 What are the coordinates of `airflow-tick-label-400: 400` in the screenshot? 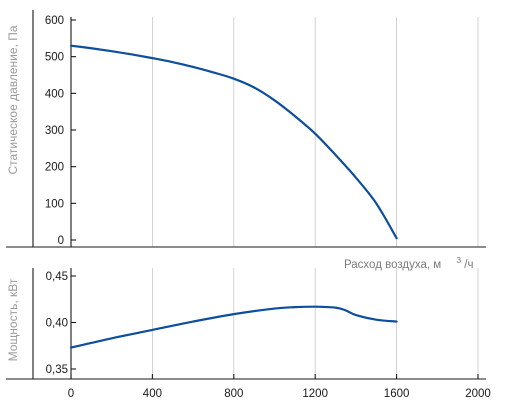 It's located at (152, 394).